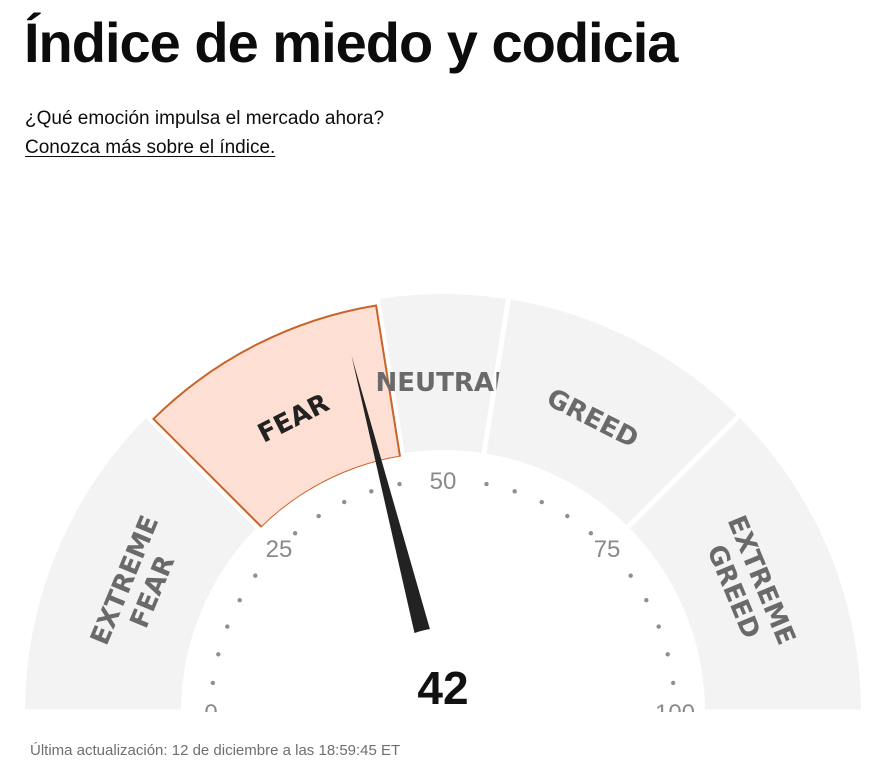  Describe the element at coordinates (205, 118) in the screenshot. I see `page-subtitle: ¿Qué emoción impulsa el mercado ahora?` at that location.